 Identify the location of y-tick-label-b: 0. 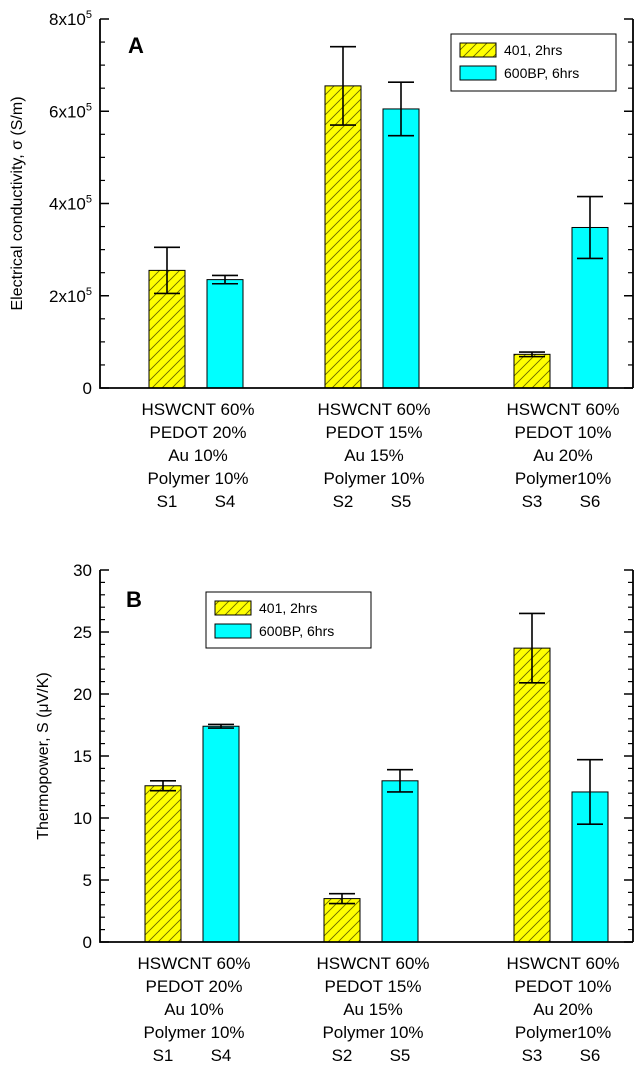
(87, 942).